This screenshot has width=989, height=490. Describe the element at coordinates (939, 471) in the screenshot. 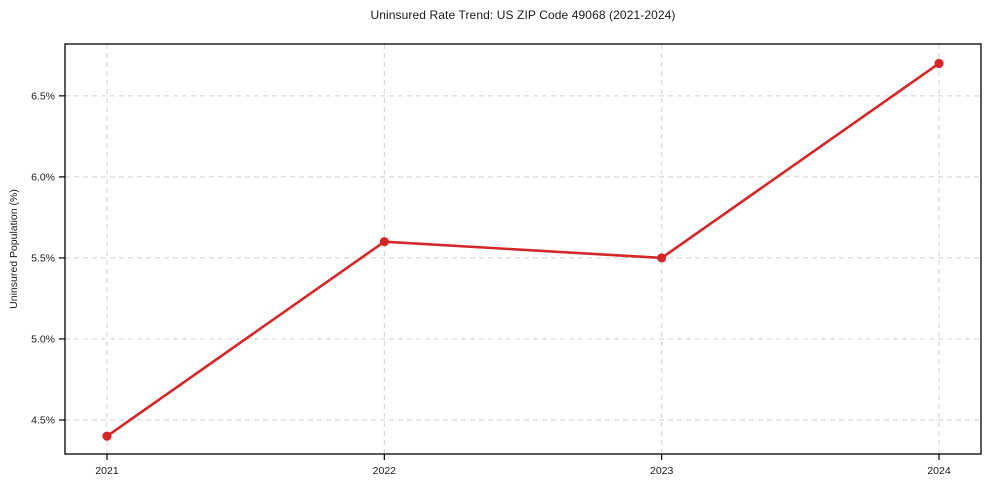

I see `x-tick-label: 2024` at that location.